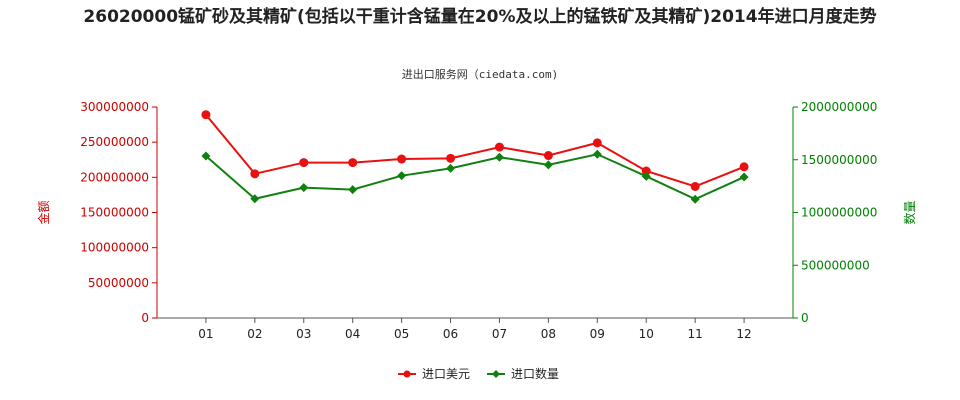 Image resolution: width=960 pixels, height=400 pixels. What do you see at coordinates (114, 142) in the screenshot?
I see `left-tick-label: 250000000` at bounding box center [114, 142].